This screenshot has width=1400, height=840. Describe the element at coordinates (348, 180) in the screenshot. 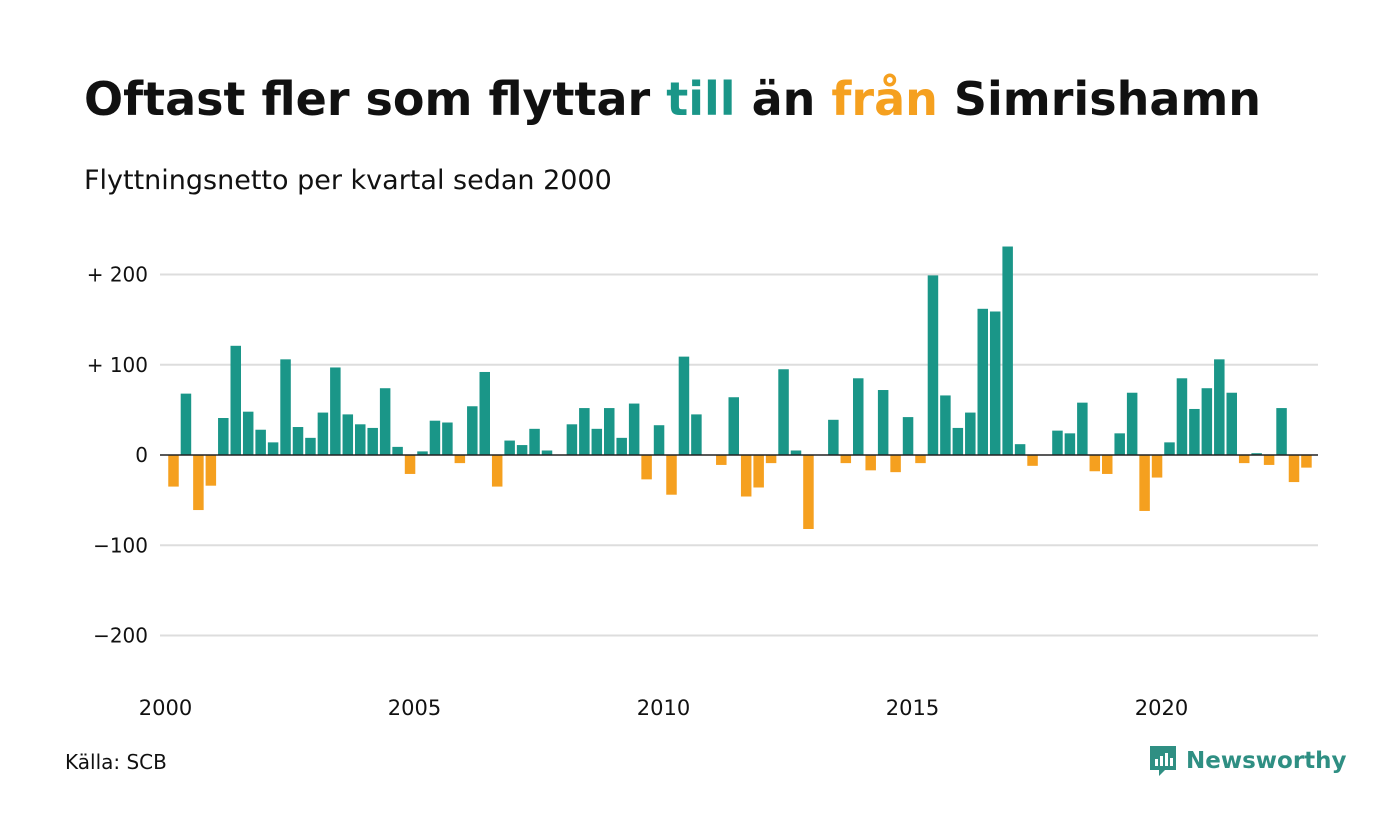

I see `chart-subtitle: Flyttningsnetto per kvartal sedan 2000` at that location.